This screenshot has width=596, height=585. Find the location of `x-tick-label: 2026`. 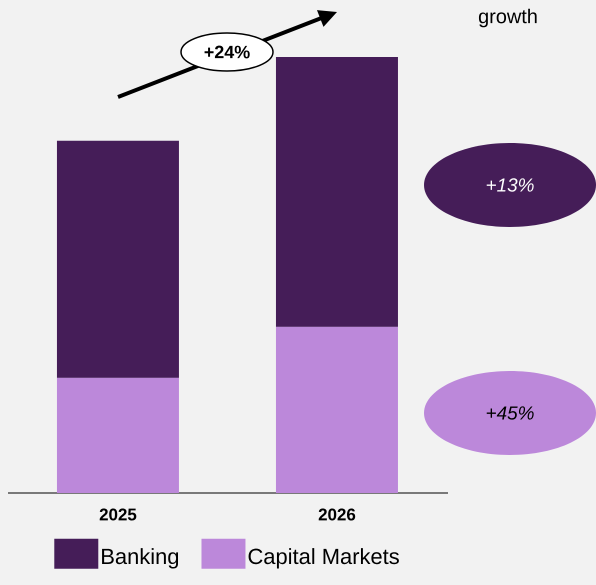

x-tick-label: 2026 is located at coordinates (337, 514).